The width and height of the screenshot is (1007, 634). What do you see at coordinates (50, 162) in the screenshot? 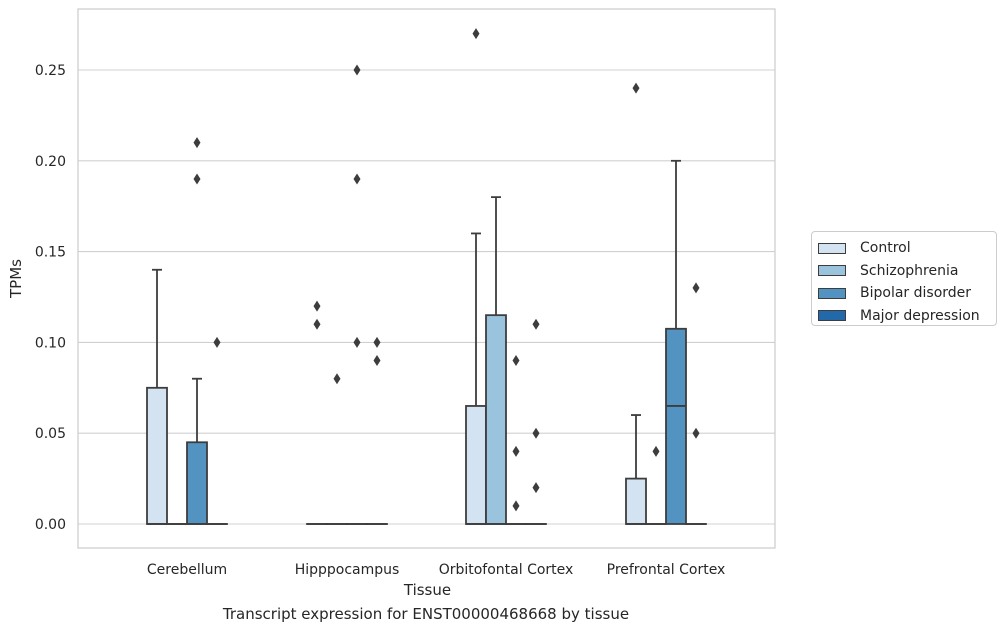
I see `y-tick-label: 0.20` at bounding box center [50, 162].